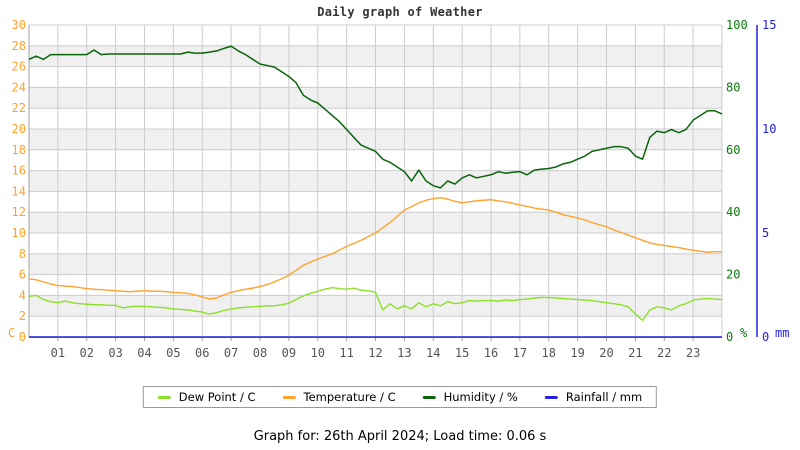 This screenshot has width=800, height=450. Describe the element at coordinates (217, 397) in the screenshot. I see `legend-label-dew-point: Dew Point / C` at that location.